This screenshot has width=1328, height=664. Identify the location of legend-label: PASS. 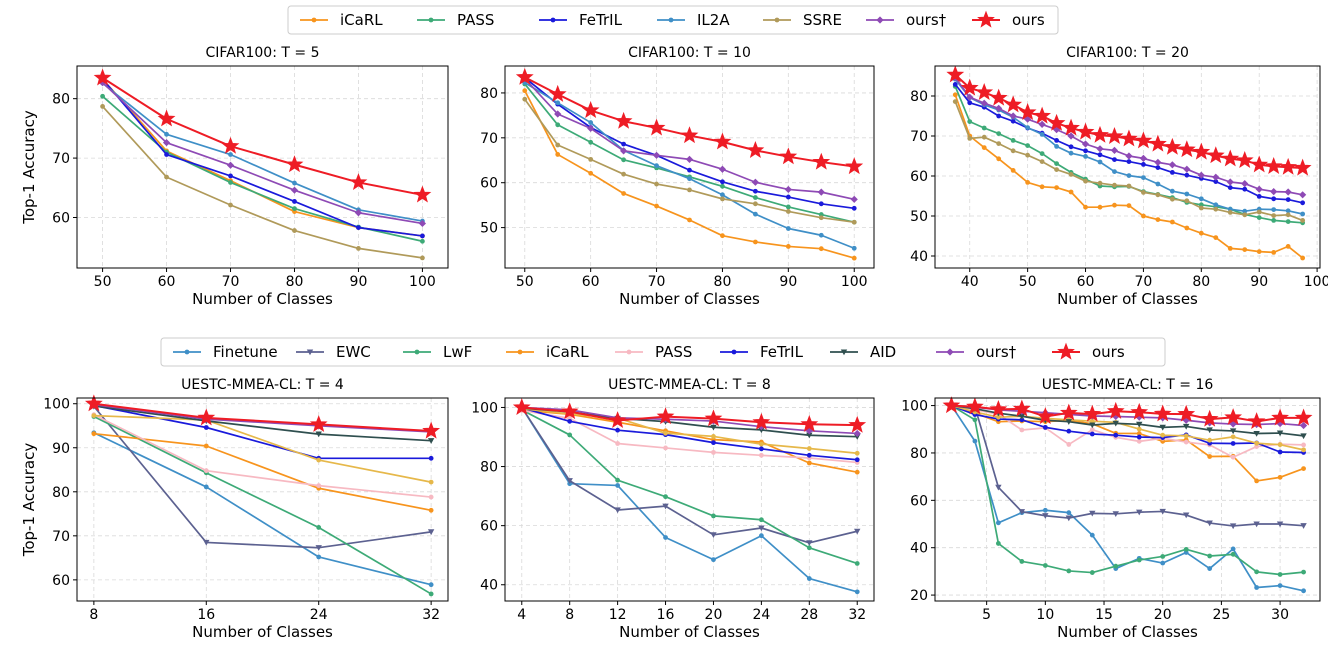
(475, 20).